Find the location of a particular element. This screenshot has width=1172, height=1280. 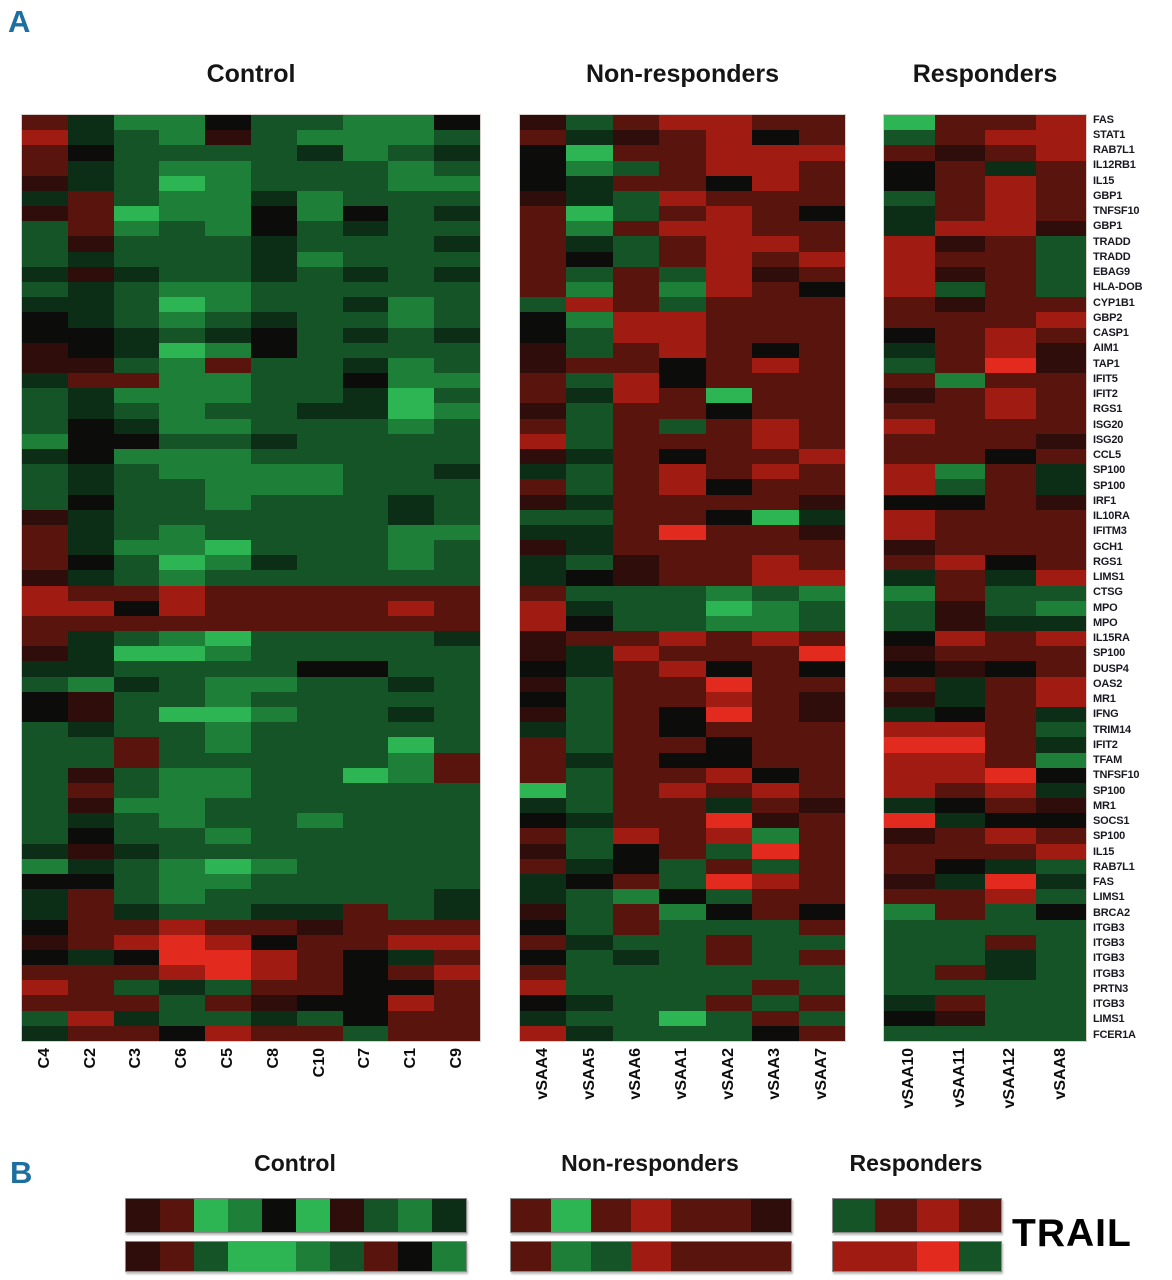

gene-label: RAB7L1 is located at coordinates (1114, 866).